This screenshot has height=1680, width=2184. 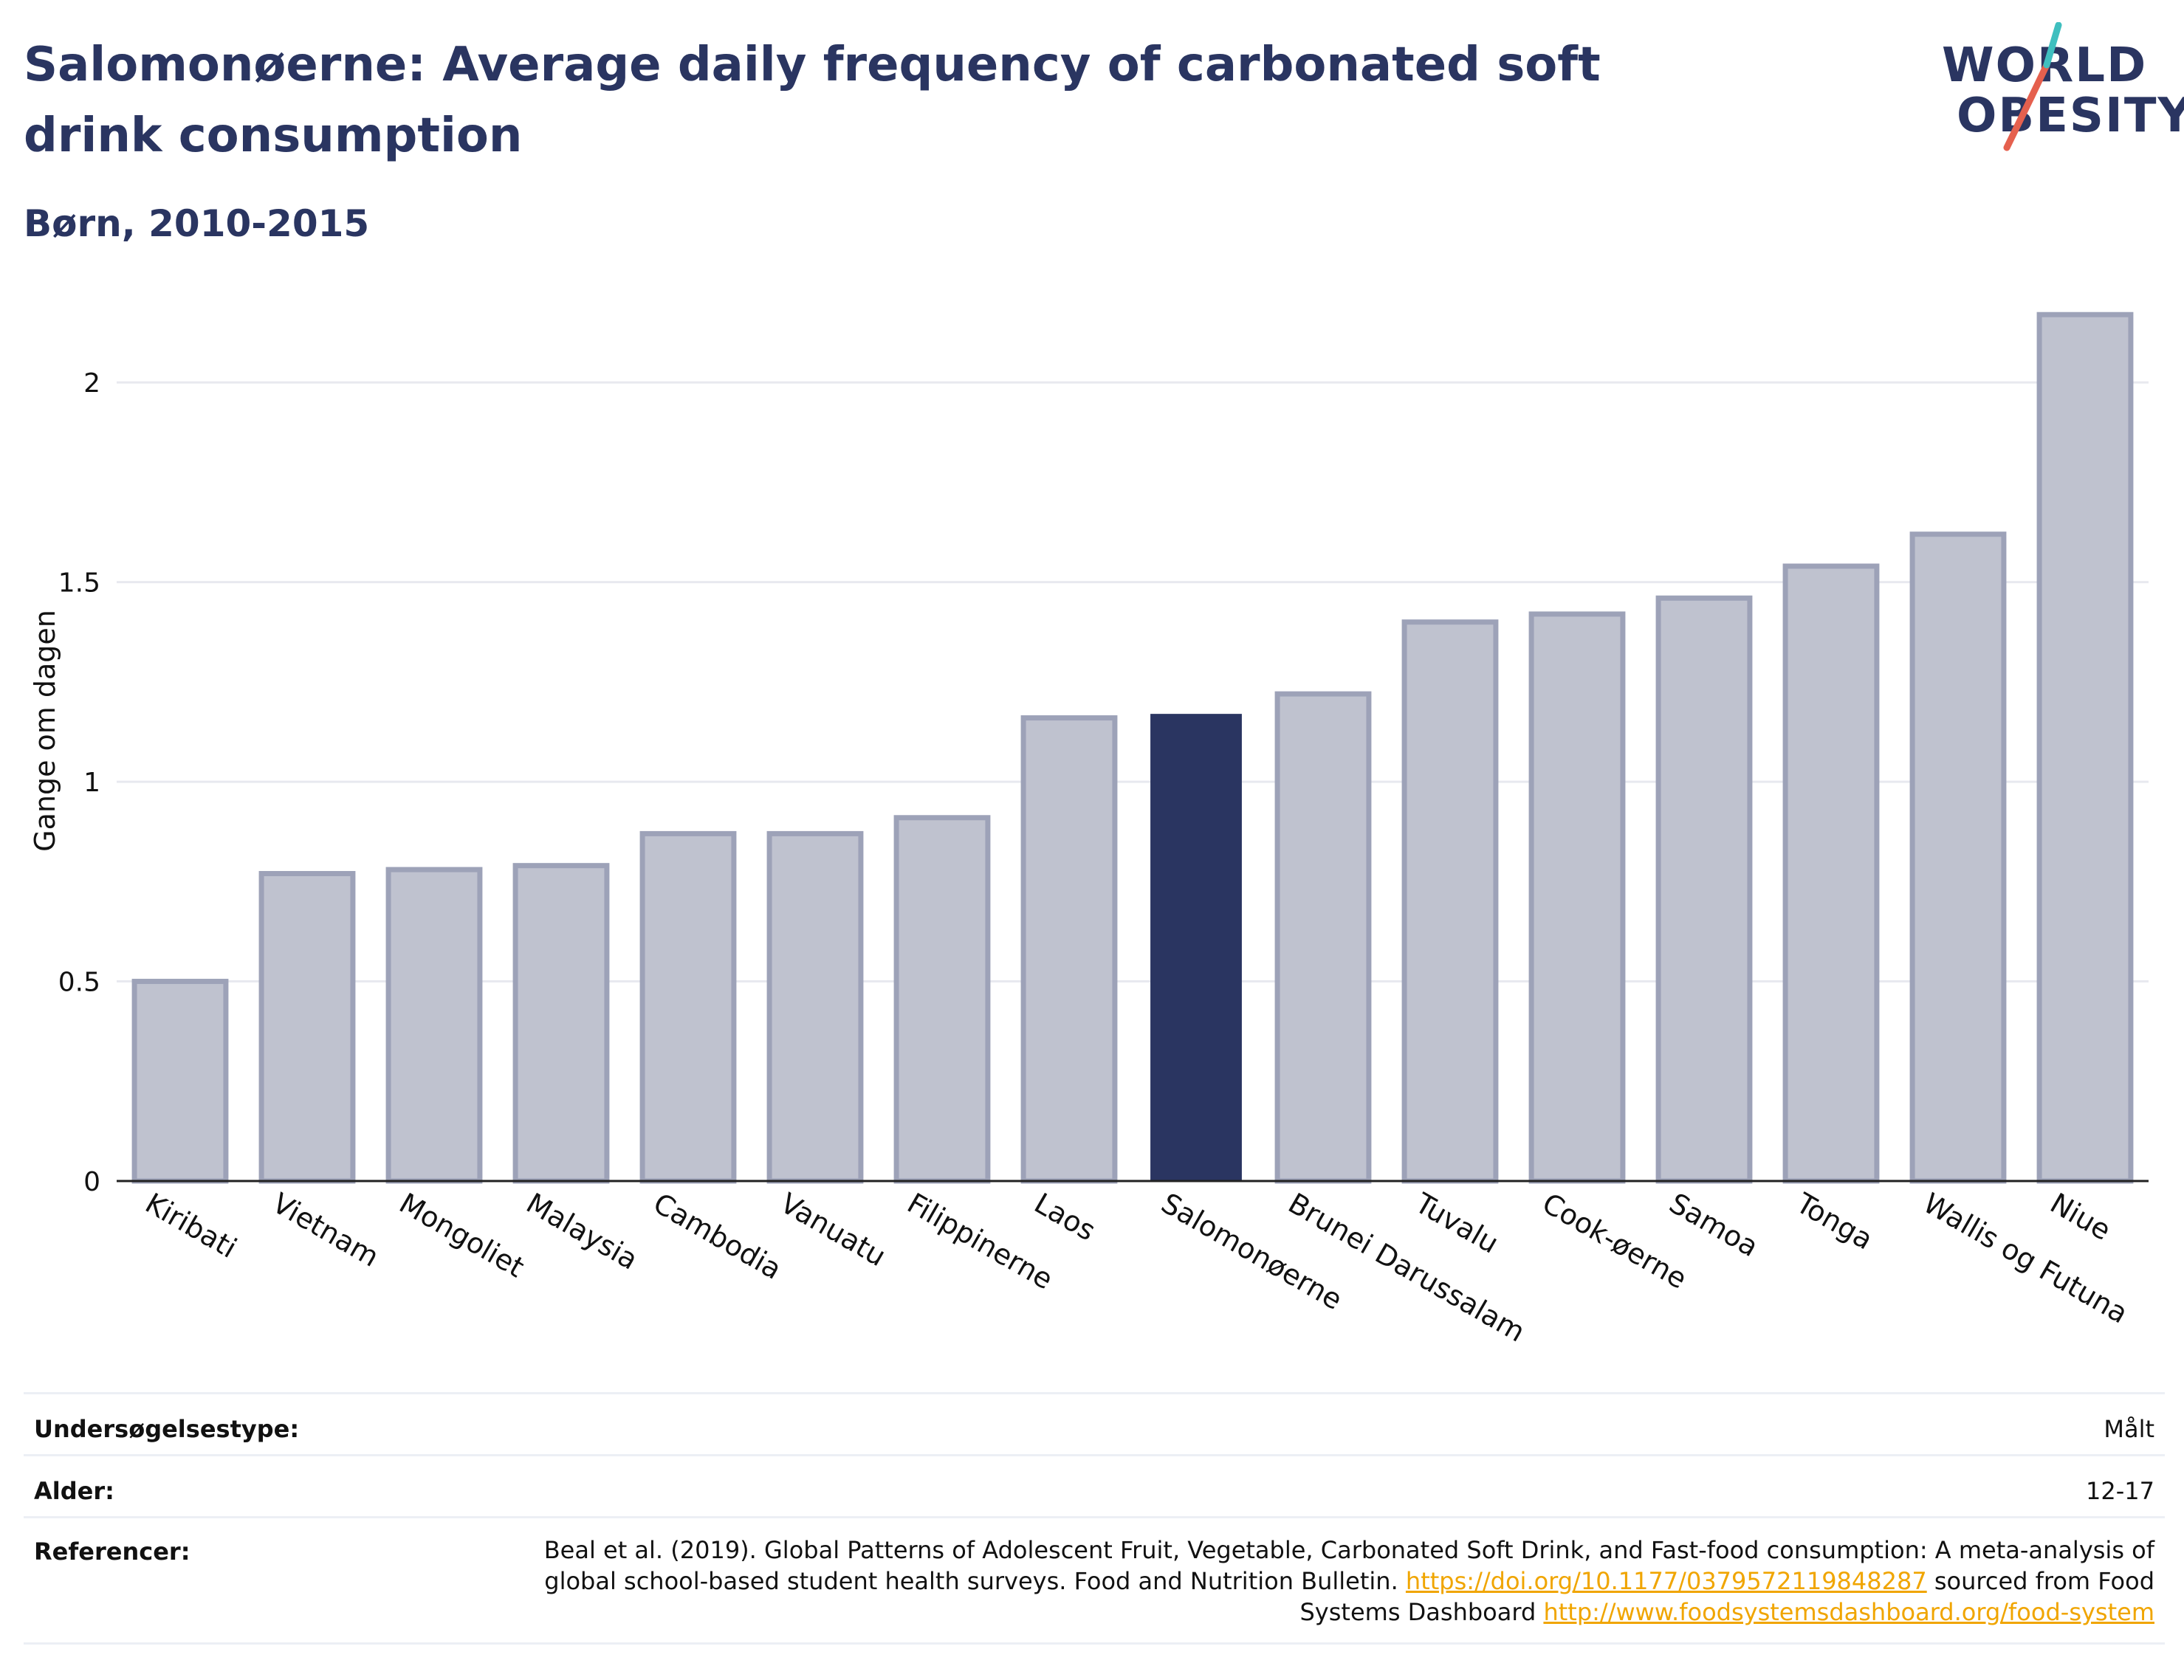 What do you see at coordinates (1065, 1217) in the screenshot?
I see `x-tick-label: Laos` at bounding box center [1065, 1217].